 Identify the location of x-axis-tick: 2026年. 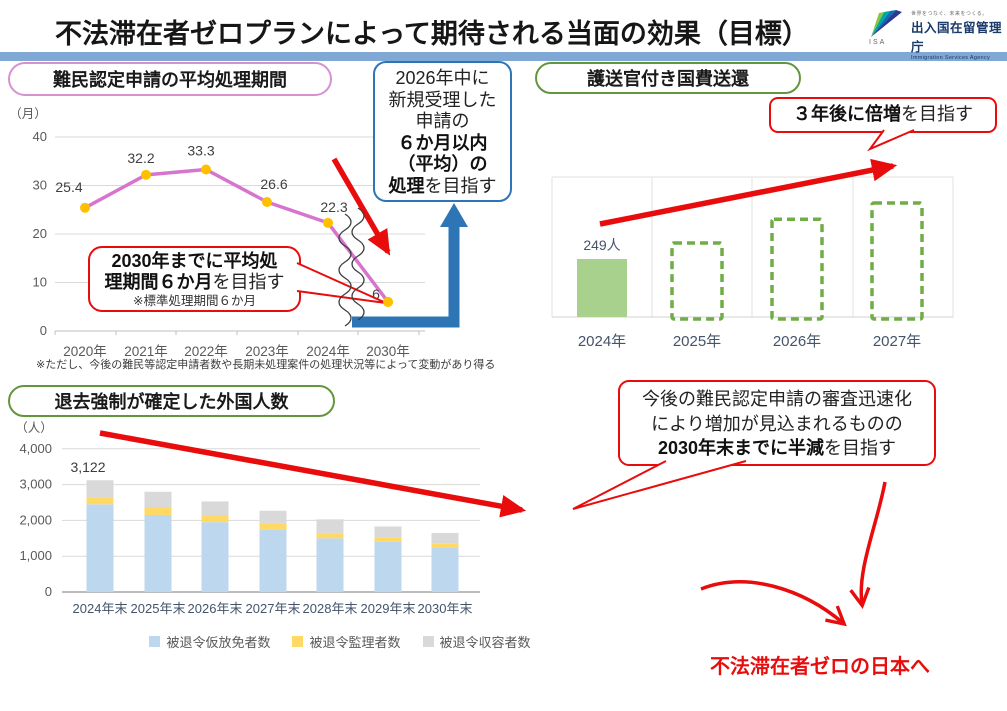
(797, 341).